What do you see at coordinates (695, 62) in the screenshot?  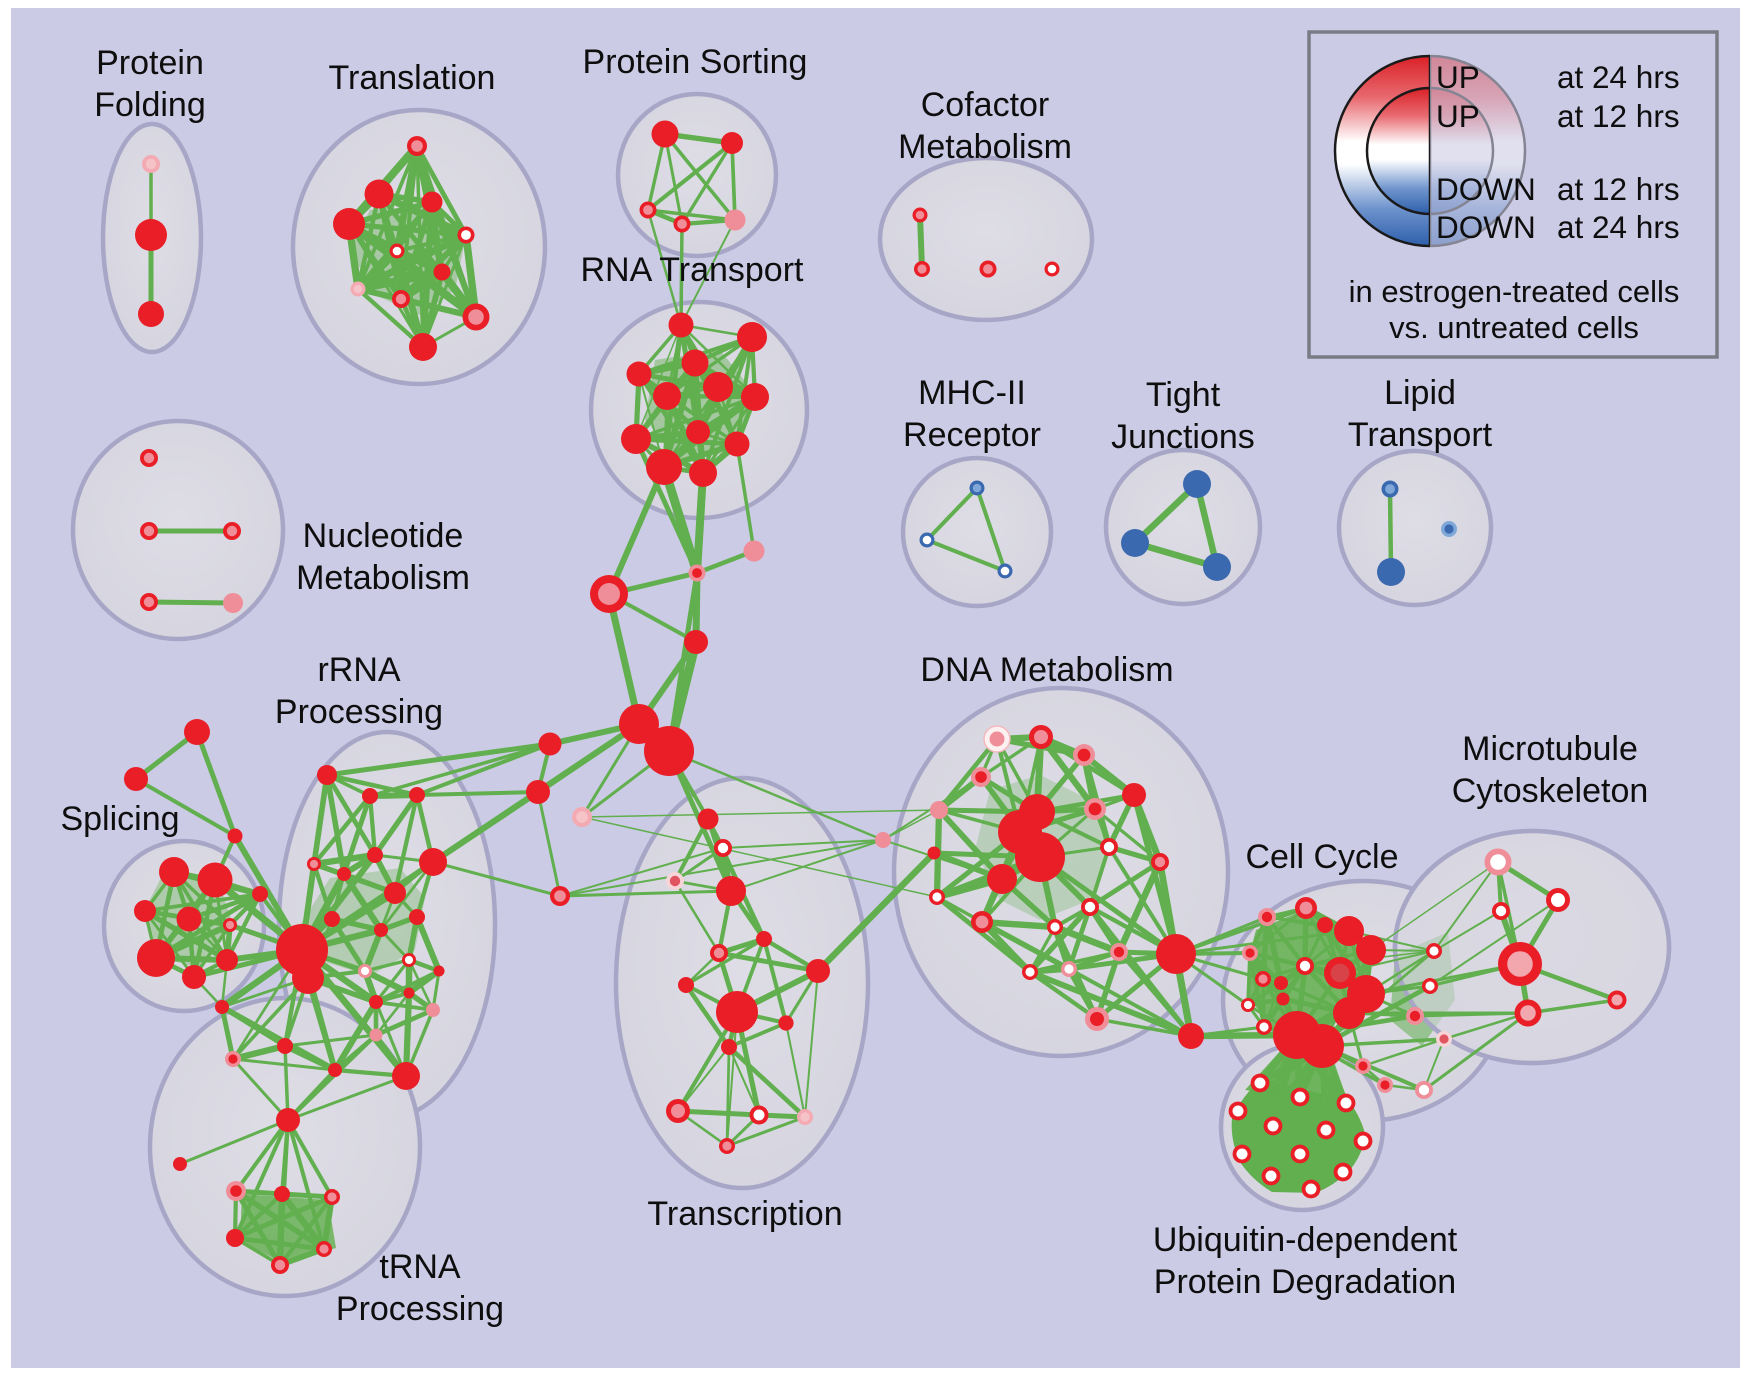 I see `svg-text: Protein Sorting` at bounding box center [695, 62].